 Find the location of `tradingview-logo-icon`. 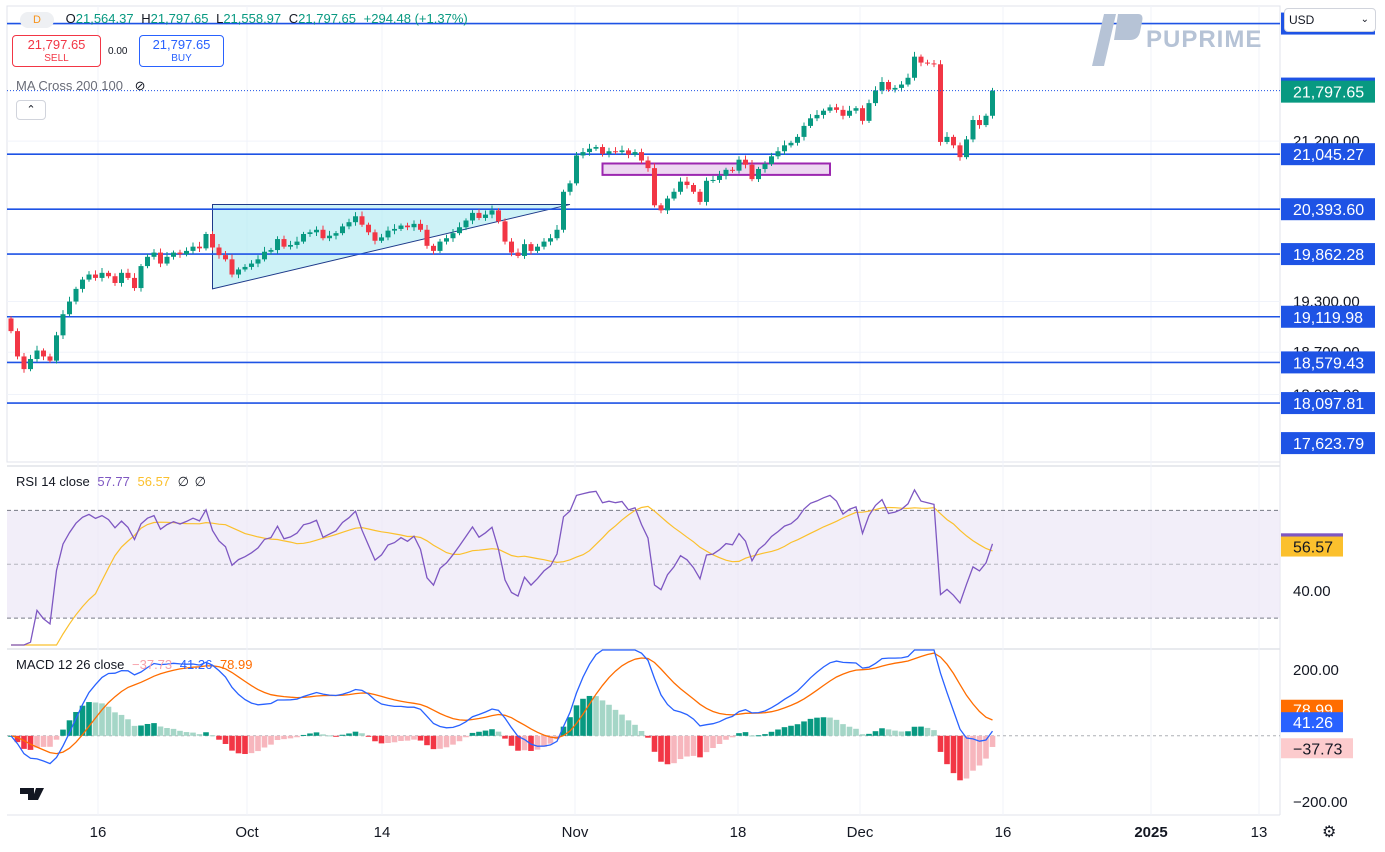

tradingview-logo-icon is located at coordinates (32, 794).